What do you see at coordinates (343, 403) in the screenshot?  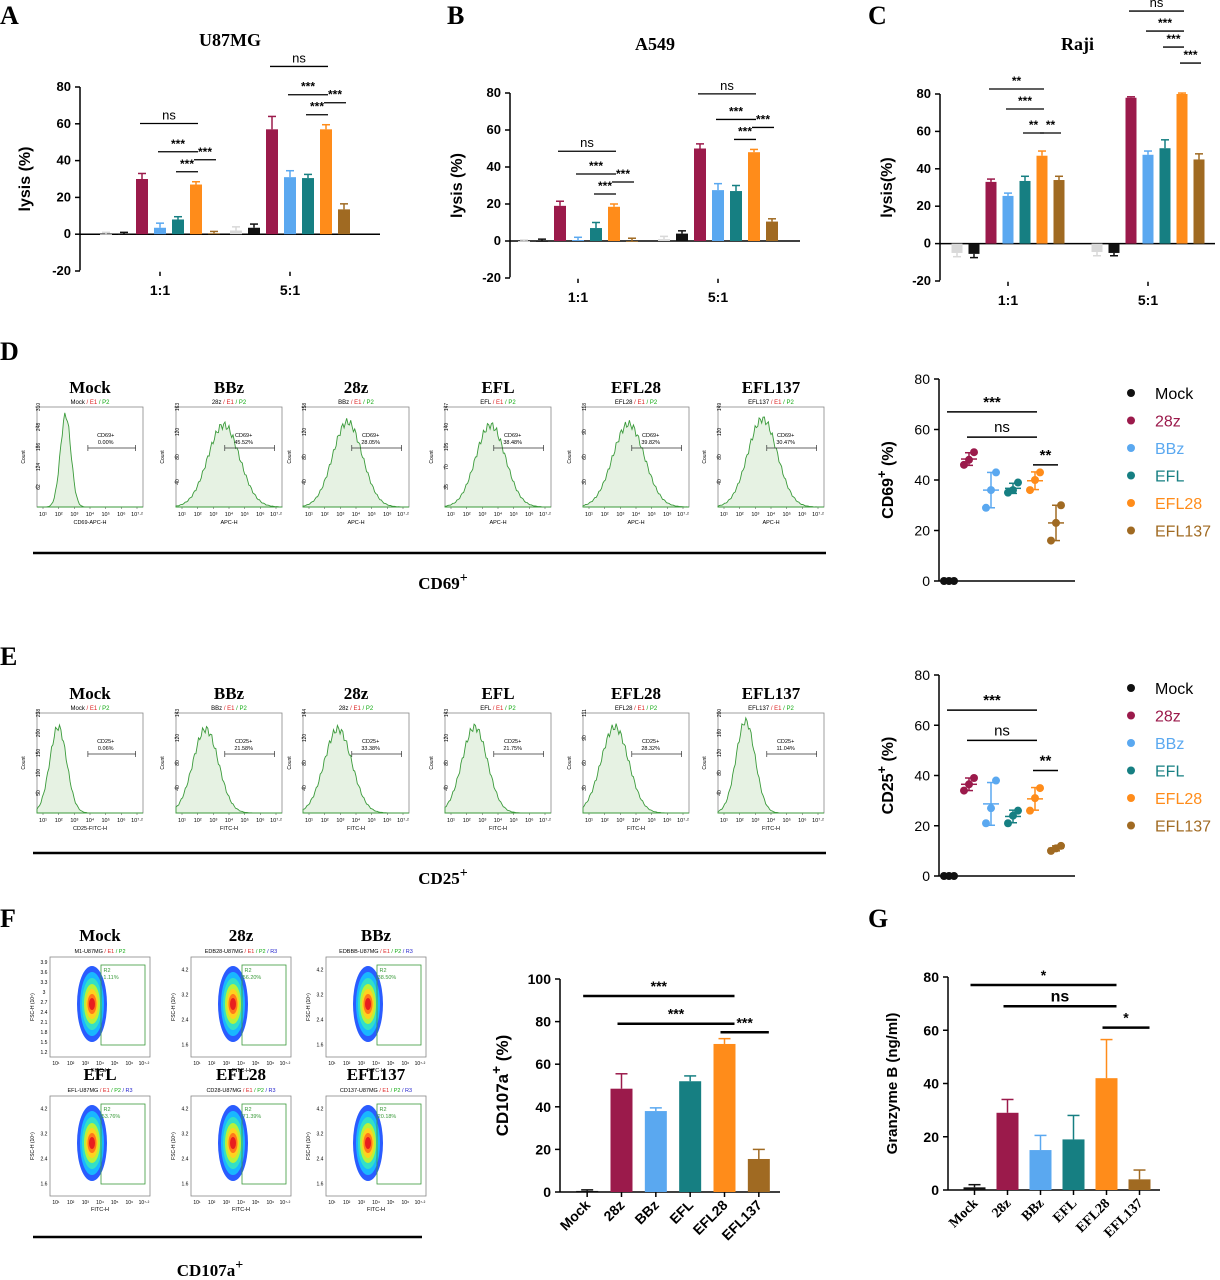 I see `header-part: BBz` at bounding box center [343, 403].